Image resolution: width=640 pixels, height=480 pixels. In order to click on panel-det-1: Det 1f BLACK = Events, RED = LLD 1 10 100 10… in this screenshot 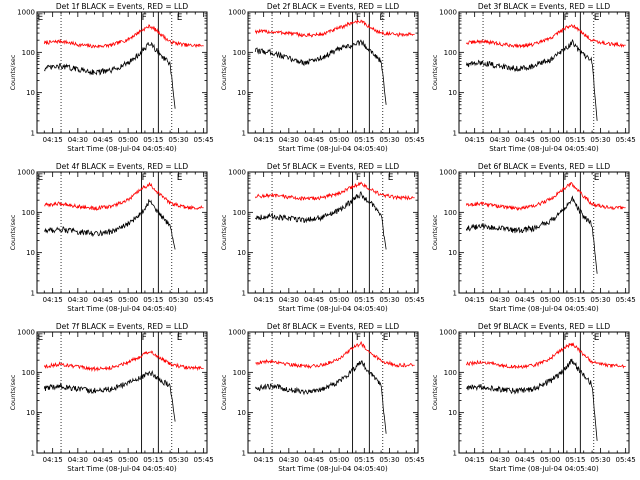, I will do `click(111, 77)`.